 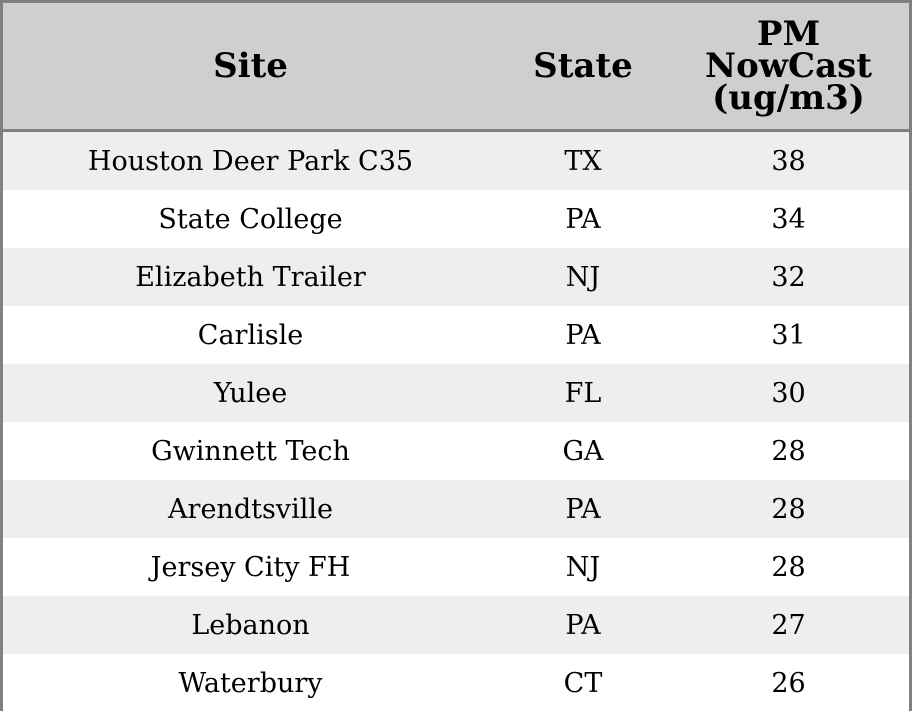 What do you see at coordinates (456, 451) in the screenshot?
I see `table-row: Gwinnett Tech GA 28` at bounding box center [456, 451].